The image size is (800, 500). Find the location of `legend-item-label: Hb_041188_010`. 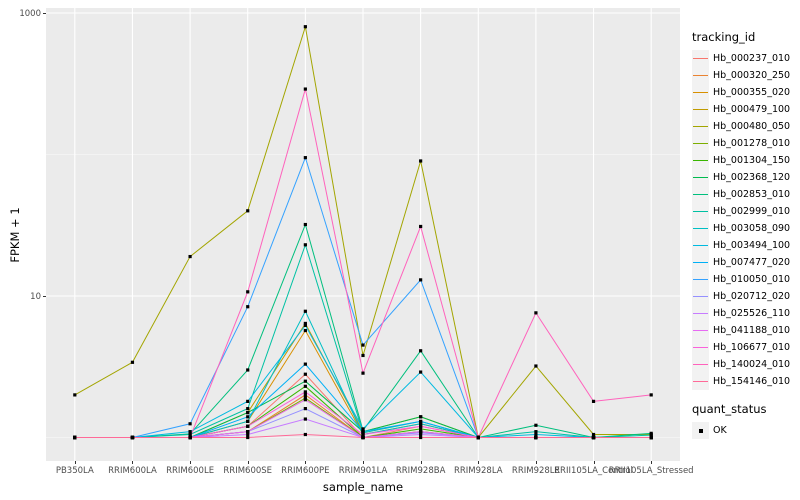

legend-item-label: Hb_041188_010 is located at coordinates (752, 330).